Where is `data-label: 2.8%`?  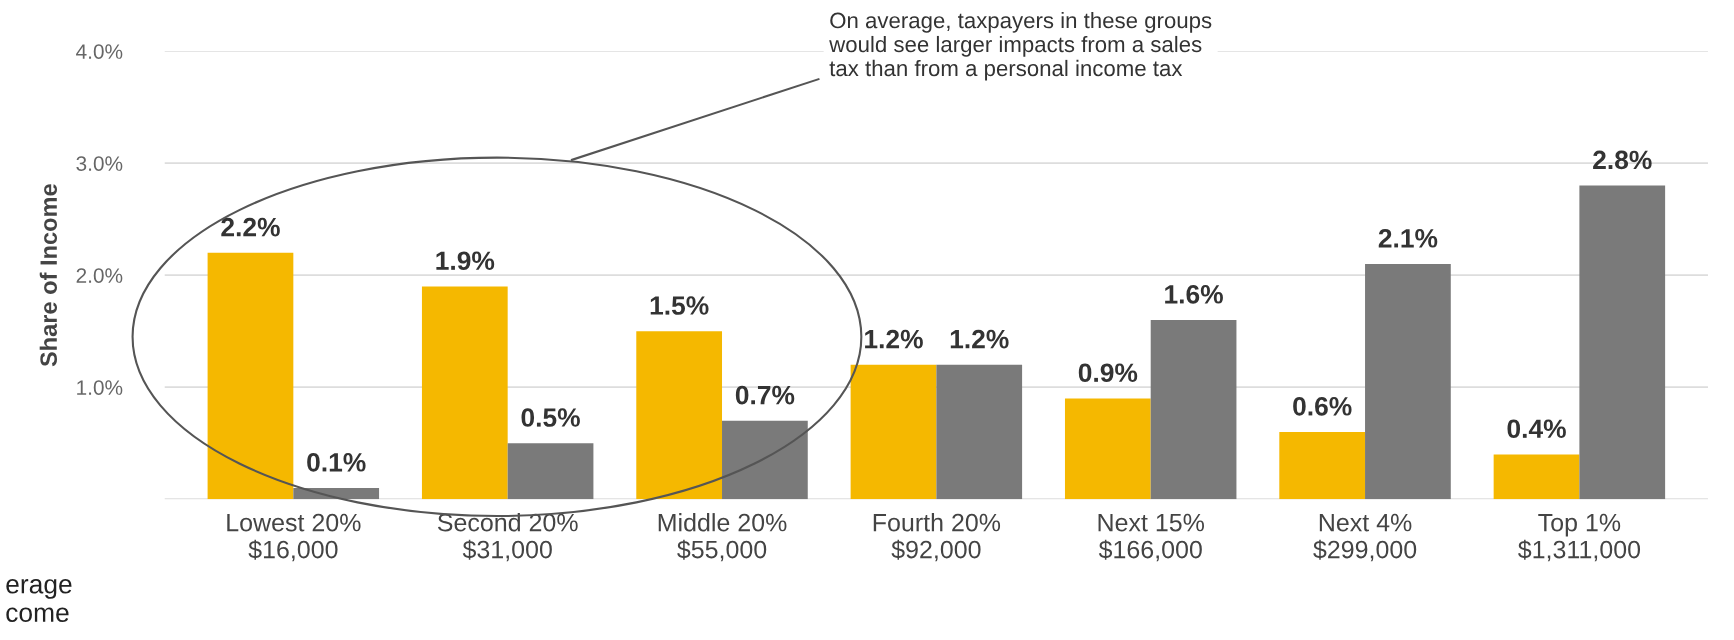
data-label: 2.8% is located at coordinates (1622, 160).